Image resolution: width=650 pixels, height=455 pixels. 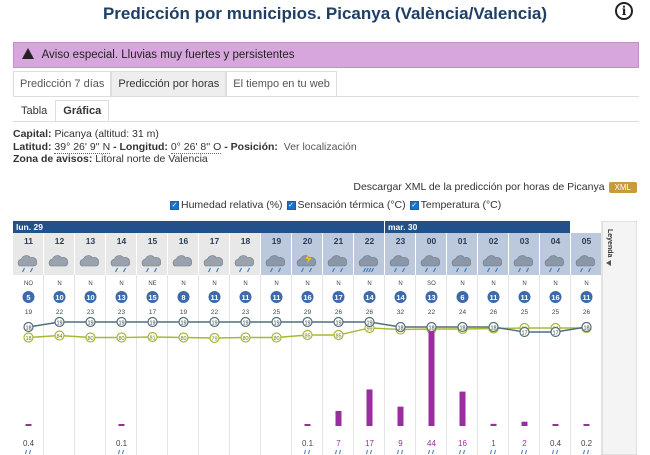 I want to click on wind-gust-label: 23, so click(x=122, y=312).